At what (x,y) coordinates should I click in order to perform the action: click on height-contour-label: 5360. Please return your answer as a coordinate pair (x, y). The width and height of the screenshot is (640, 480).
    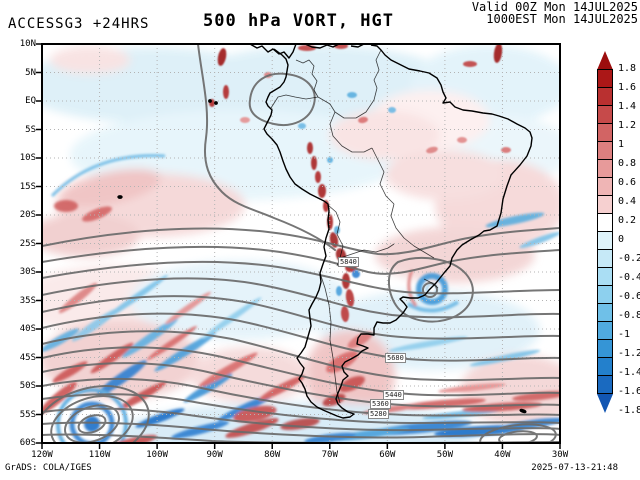
    Looking at the image, I should click on (380, 404).